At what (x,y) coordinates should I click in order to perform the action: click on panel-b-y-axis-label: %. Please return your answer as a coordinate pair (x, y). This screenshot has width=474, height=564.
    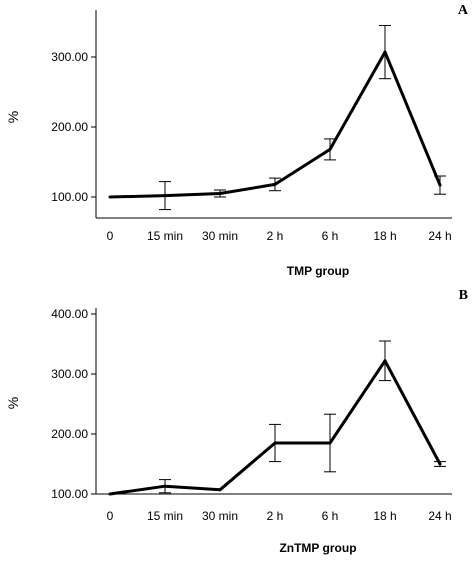
    Looking at the image, I should click on (13, 403).